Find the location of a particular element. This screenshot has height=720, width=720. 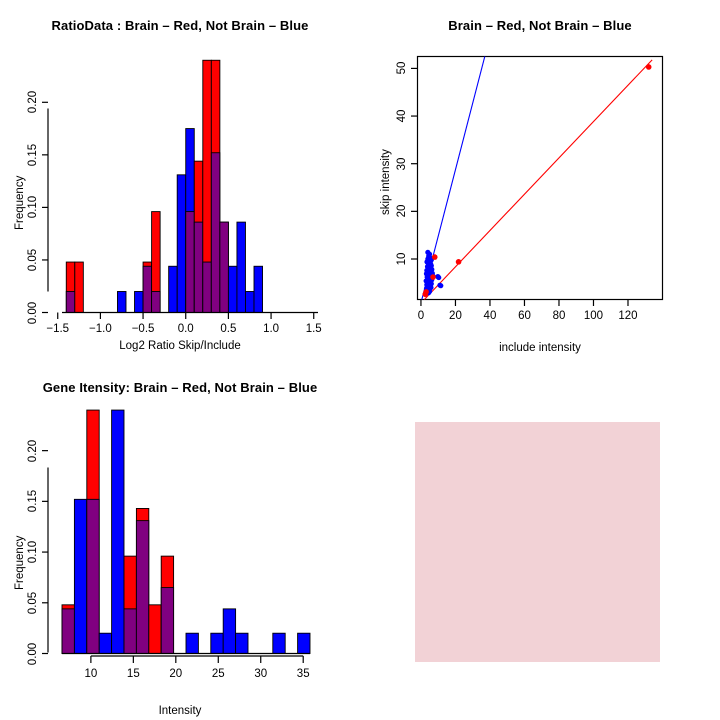

y-tick-label: 10 is located at coordinates (402, 259).